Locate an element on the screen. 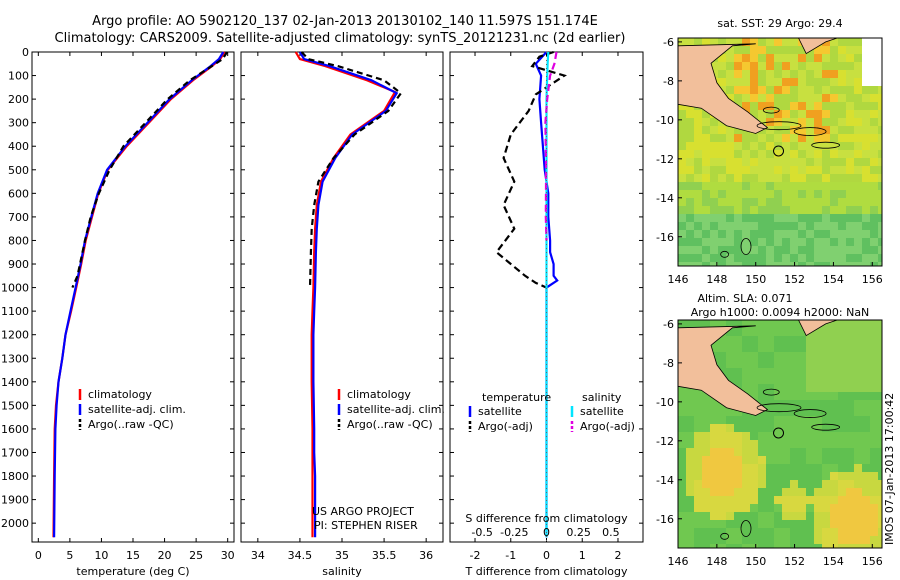 The image size is (900, 580). s-tick-label: -0.5 is located at coordinates (481, 532).